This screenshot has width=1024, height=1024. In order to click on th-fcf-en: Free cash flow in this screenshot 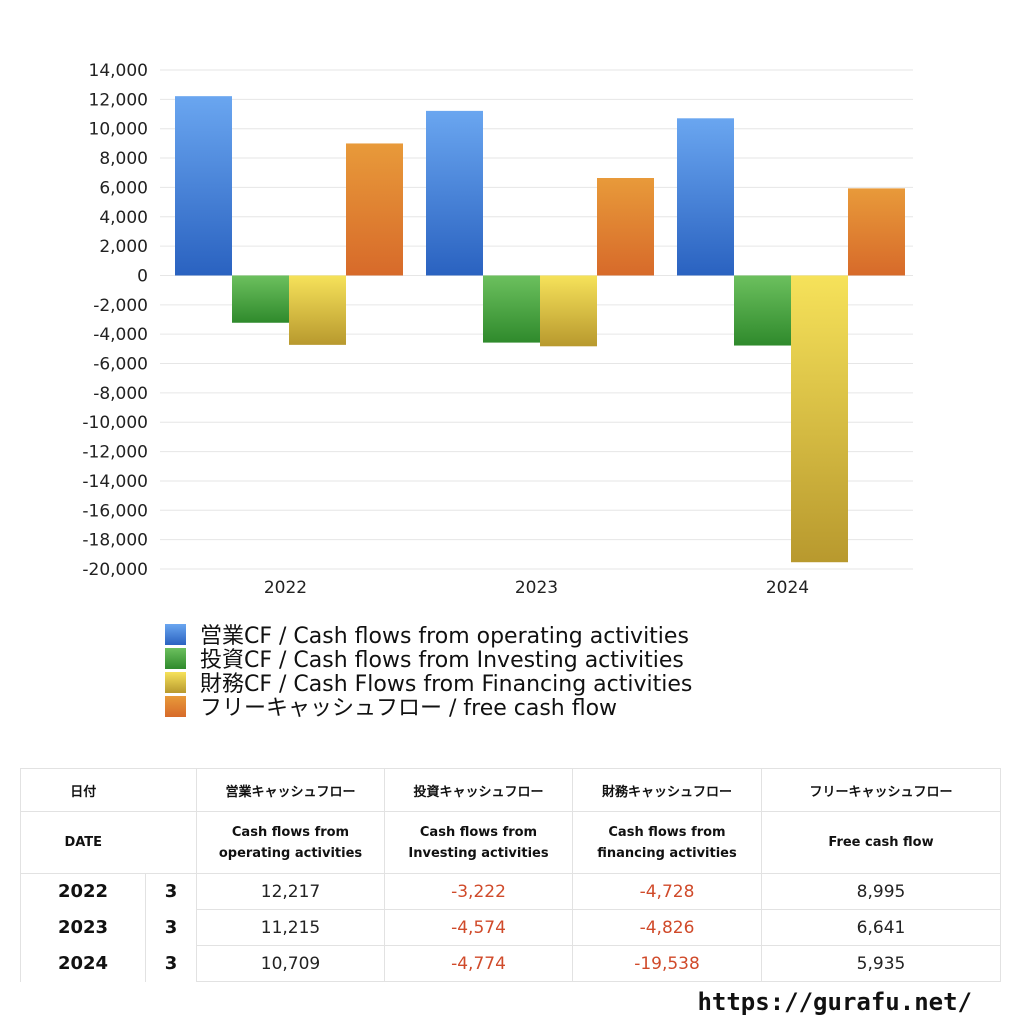, I will do `click(881, 842)`.